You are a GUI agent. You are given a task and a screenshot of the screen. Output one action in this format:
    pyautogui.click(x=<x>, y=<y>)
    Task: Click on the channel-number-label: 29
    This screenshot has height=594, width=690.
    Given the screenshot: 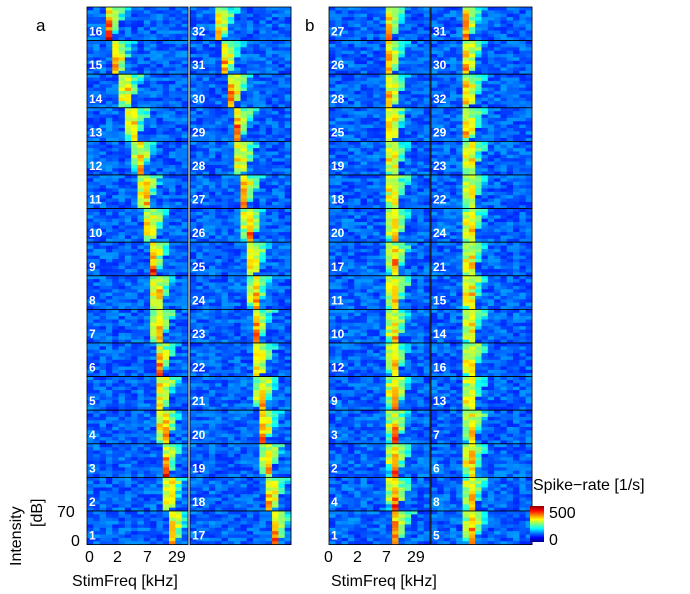 What is the action you would take?
    pyautogui.click(x=440, y=132)
    